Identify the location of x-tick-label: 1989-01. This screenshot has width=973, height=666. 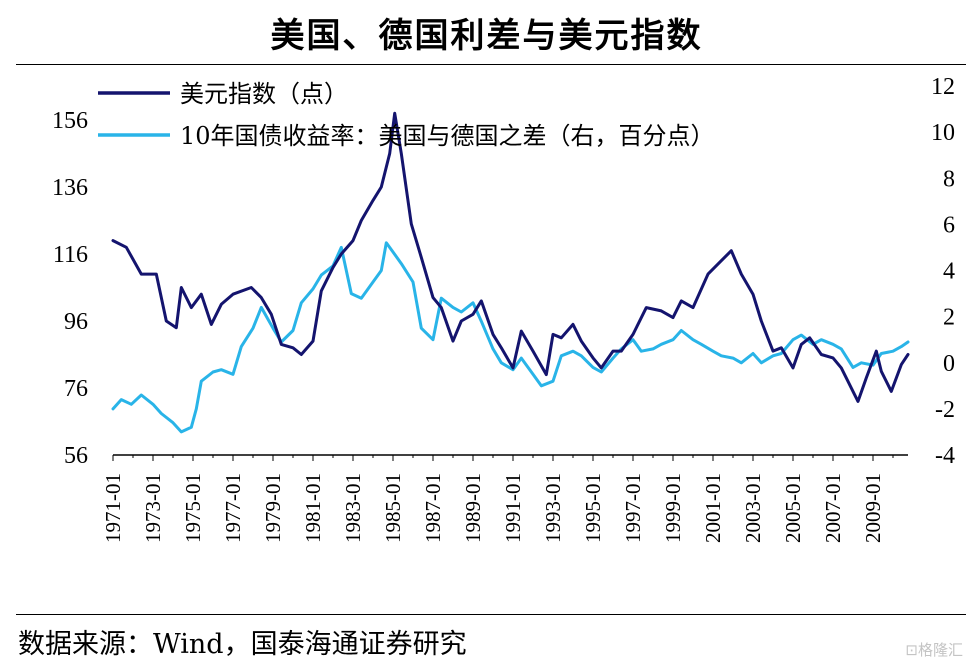
(473, 508).